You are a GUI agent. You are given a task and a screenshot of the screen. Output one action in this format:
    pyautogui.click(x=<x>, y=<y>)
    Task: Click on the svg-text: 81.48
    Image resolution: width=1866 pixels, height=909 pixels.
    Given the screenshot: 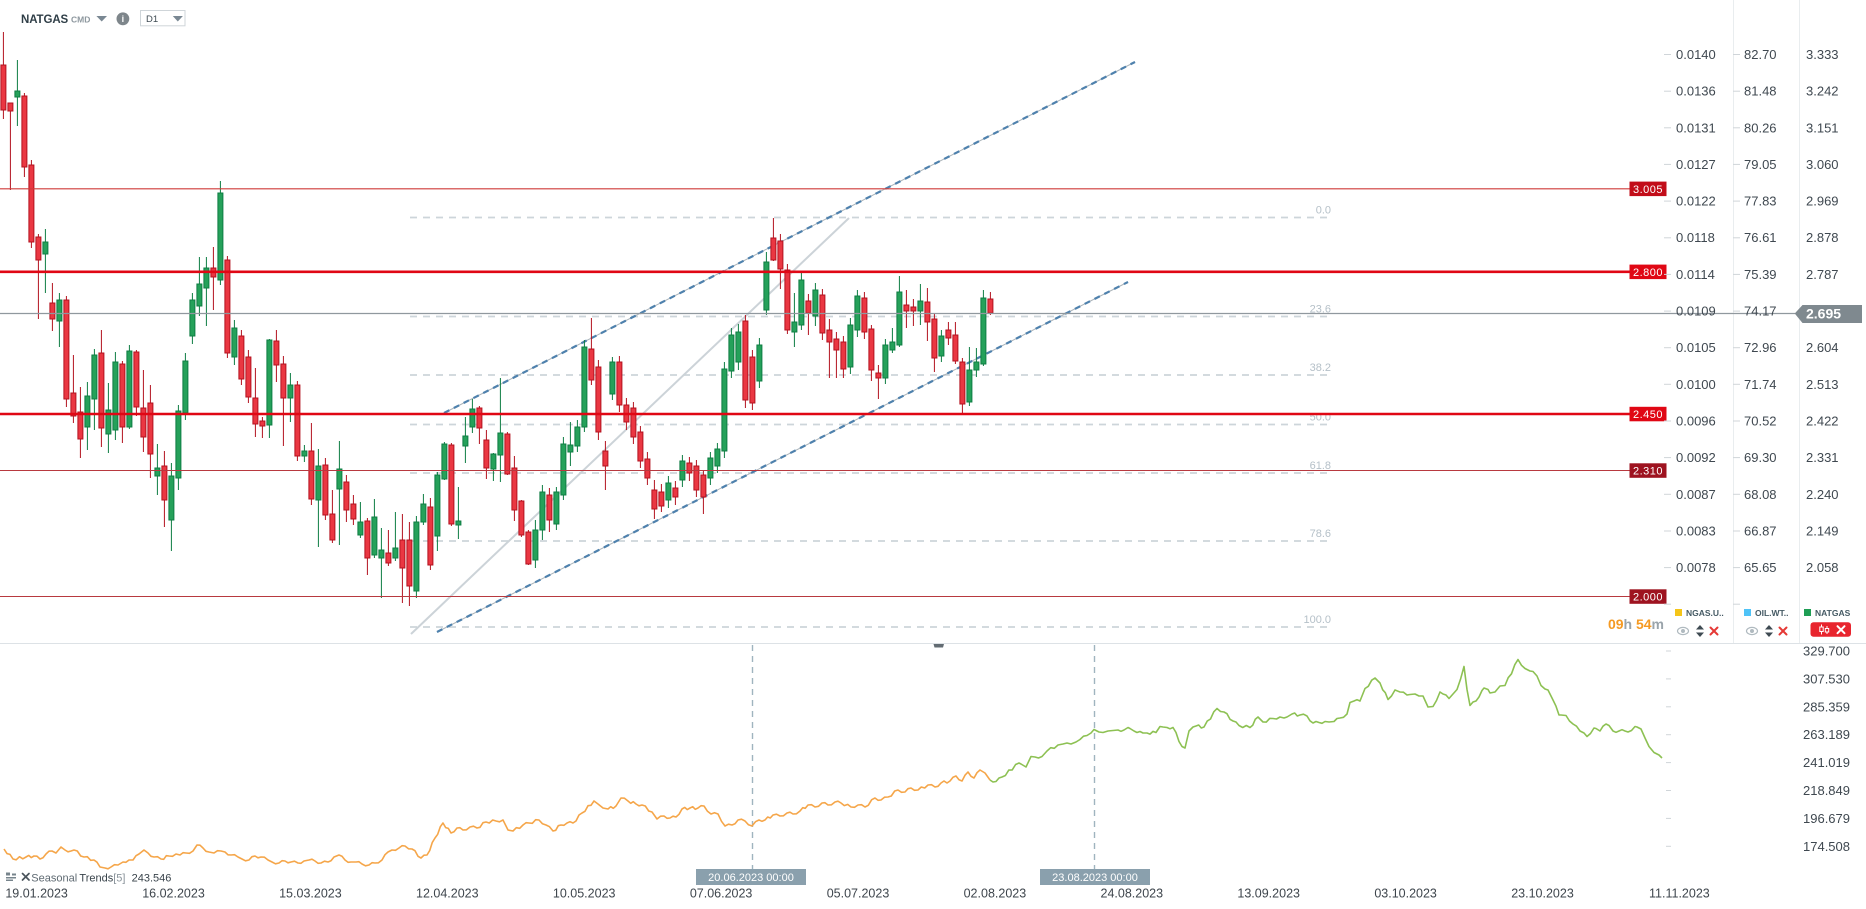 What is the action you would take?
    pyautogui.click(x=1760, y=91)
    